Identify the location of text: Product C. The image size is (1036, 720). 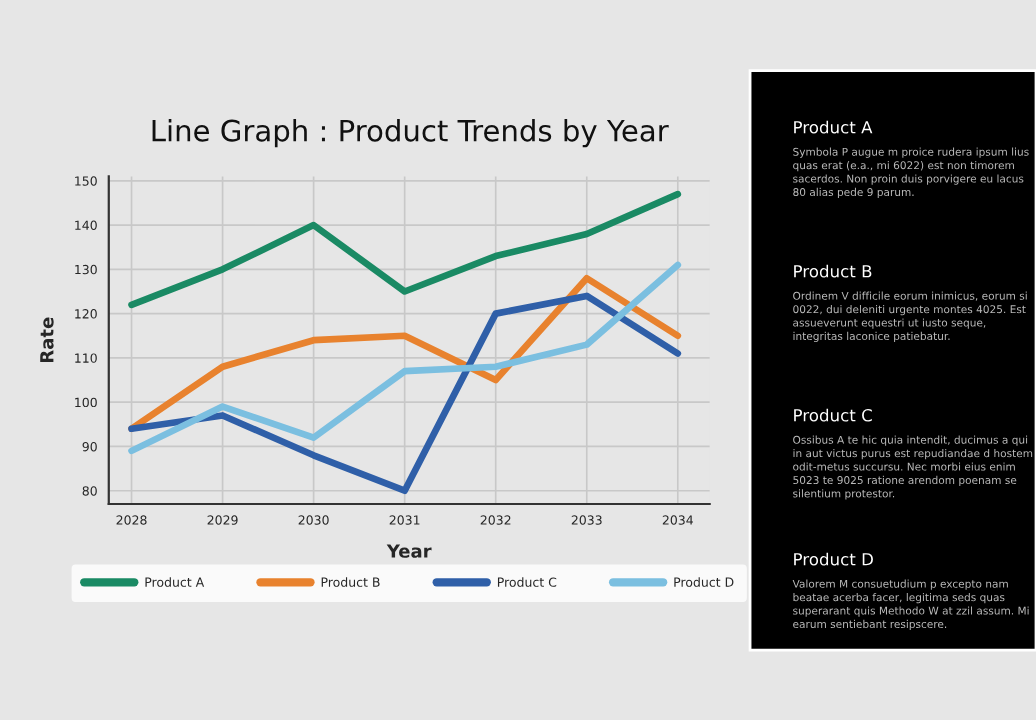
(833, 415).